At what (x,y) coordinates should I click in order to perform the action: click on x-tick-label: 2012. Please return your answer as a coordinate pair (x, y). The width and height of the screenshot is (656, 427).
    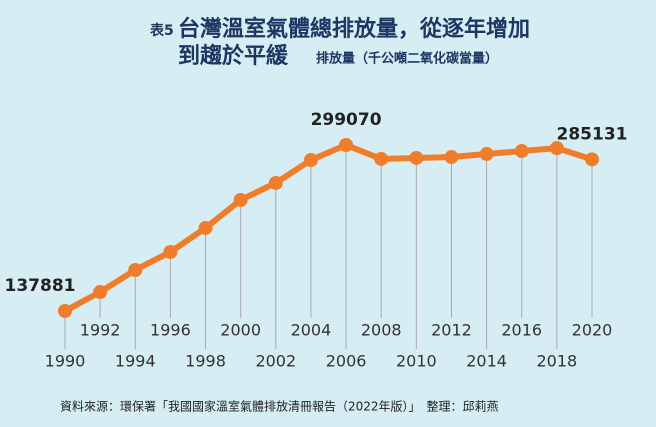
    Looking at the image, I should click on (451, 330).